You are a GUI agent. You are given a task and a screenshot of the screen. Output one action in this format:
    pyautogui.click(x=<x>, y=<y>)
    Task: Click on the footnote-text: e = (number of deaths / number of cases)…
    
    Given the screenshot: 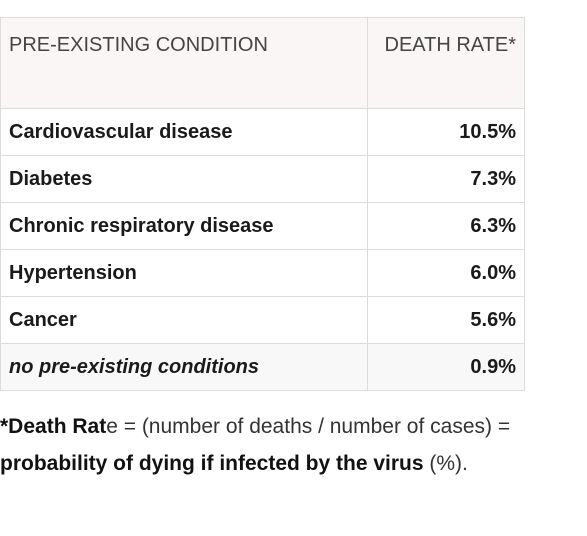 What is the action you would take?
    pyautogui.click(x=308, y=426)
    